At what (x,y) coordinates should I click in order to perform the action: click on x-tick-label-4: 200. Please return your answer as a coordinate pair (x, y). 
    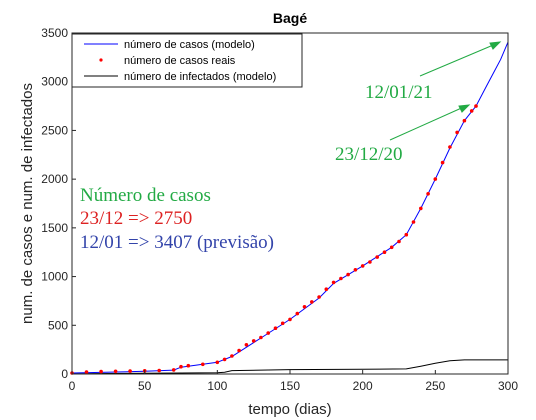
    Looking at the image, I should click on (363, 386).